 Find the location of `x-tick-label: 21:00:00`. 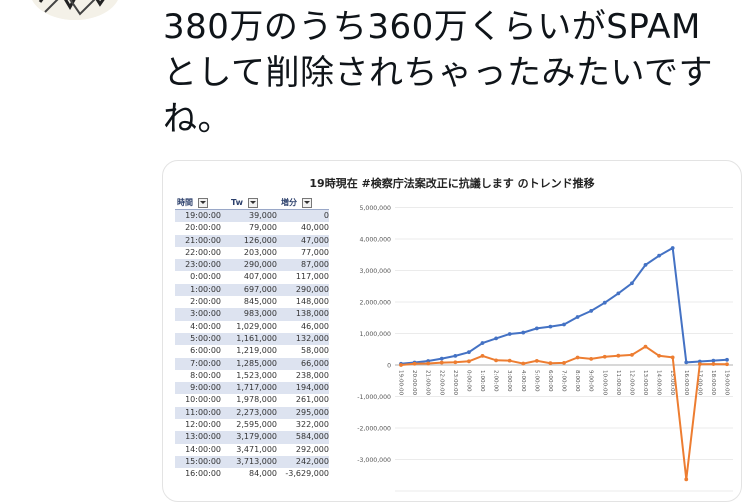

x-tick-label: 21:00:00 is located at coordinates (428, 383).